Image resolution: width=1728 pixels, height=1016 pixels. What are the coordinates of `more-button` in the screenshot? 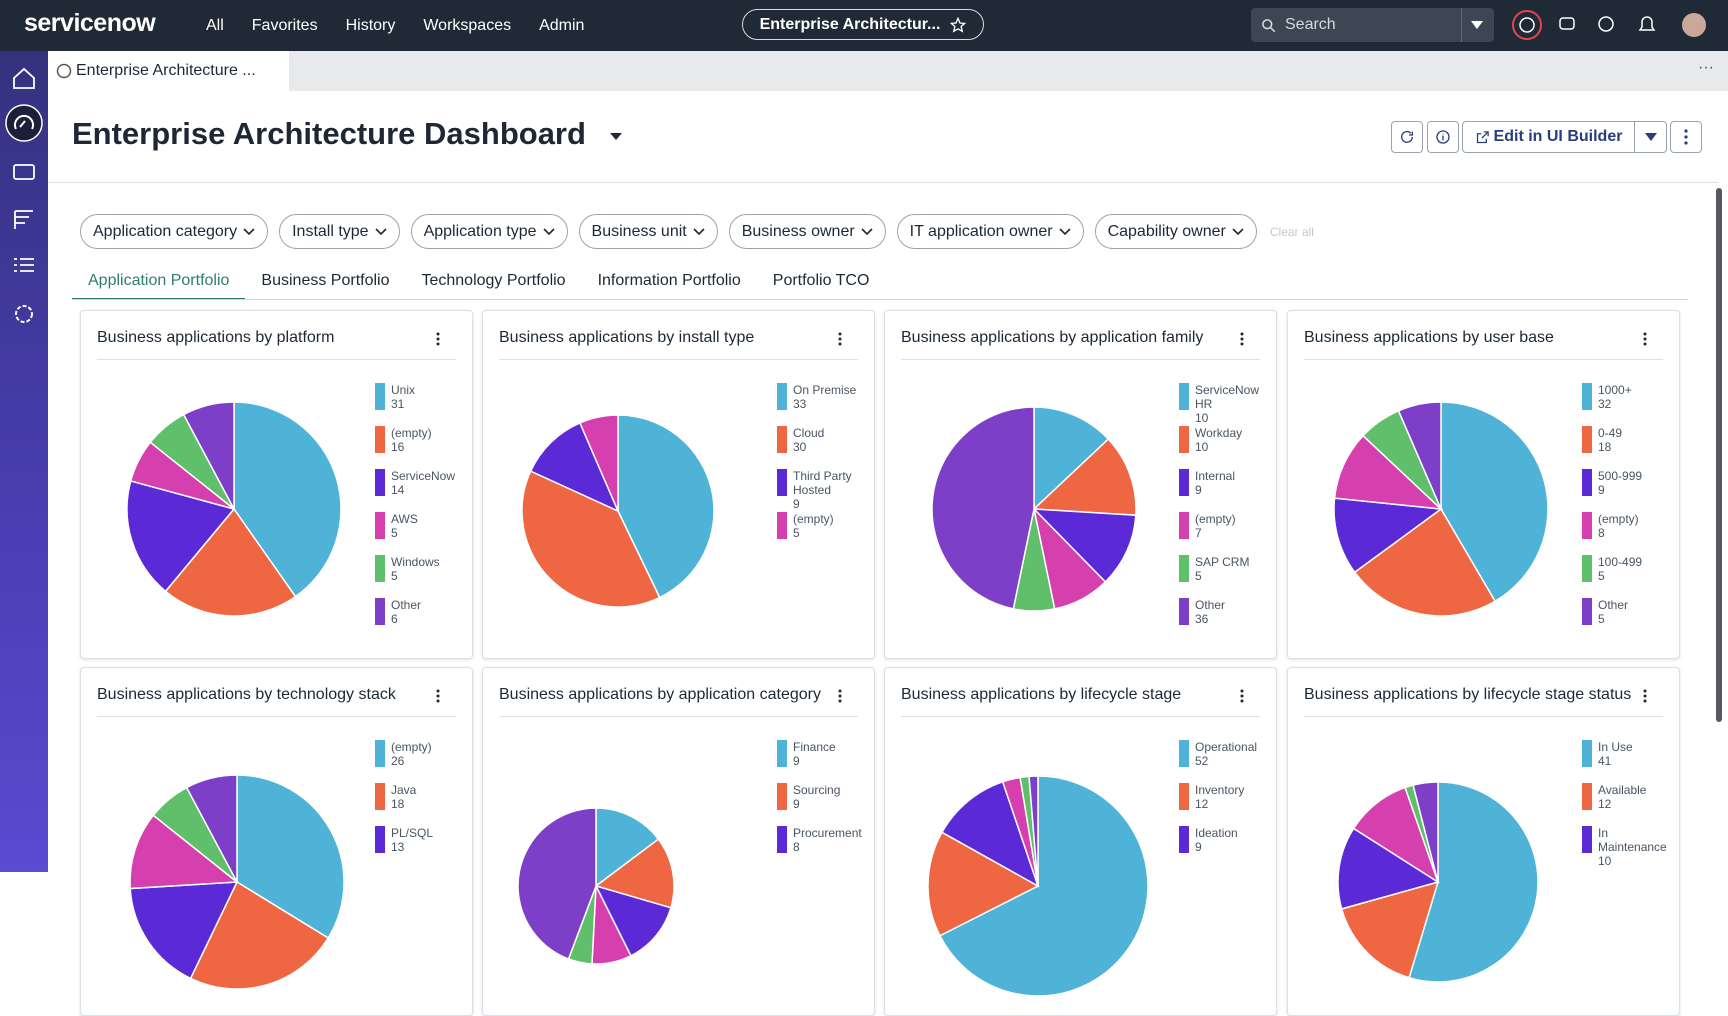 It's located at (1686, 137).